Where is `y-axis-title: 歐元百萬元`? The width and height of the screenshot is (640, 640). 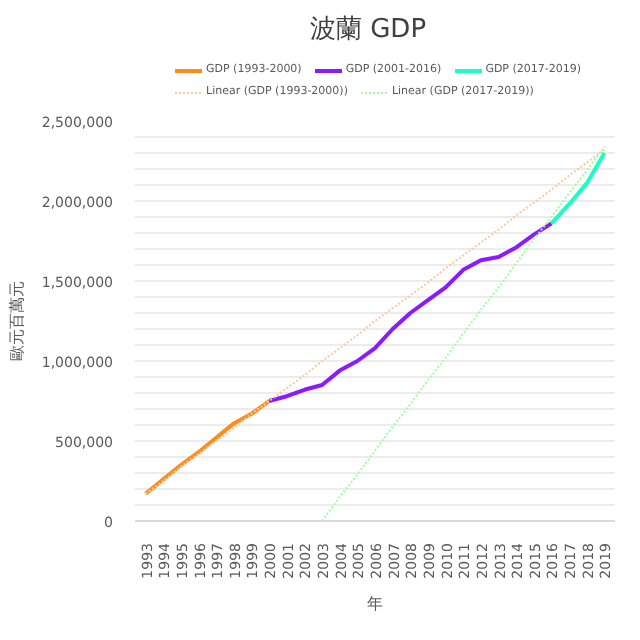 y-axis-title: 歐元百萬元 is located at coordinates (16, 321).